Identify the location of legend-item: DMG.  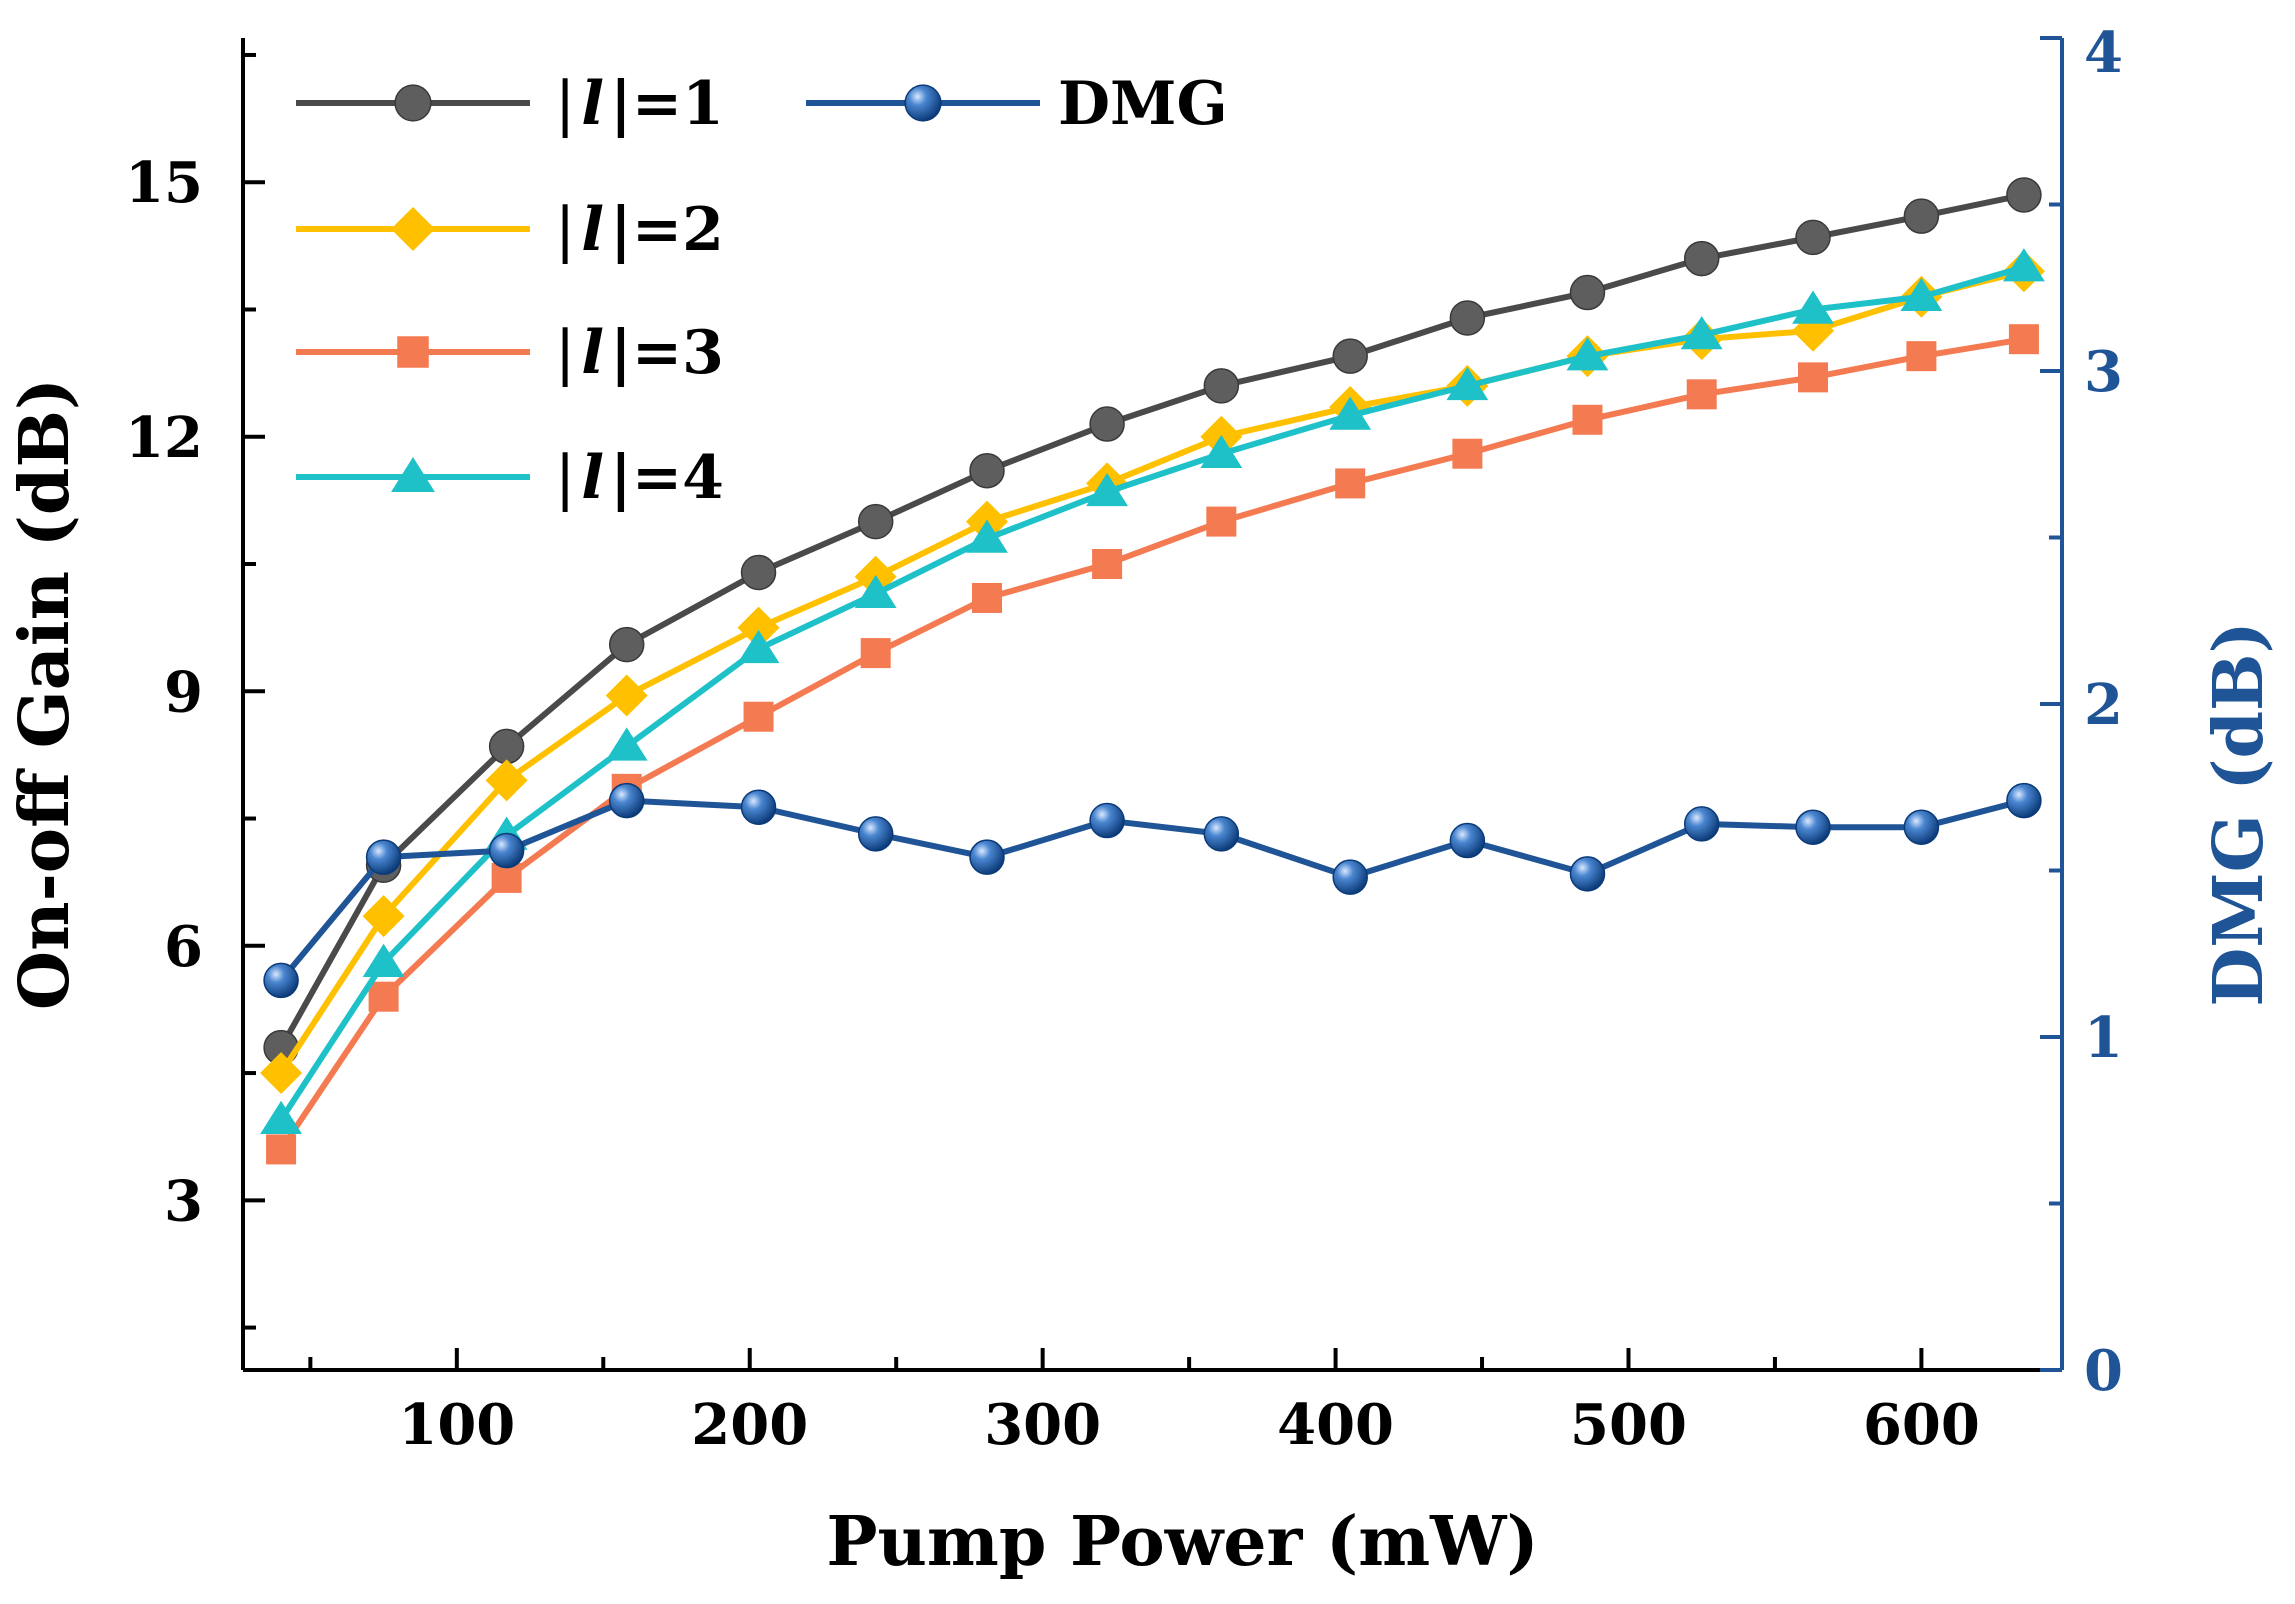
(1017, 104).